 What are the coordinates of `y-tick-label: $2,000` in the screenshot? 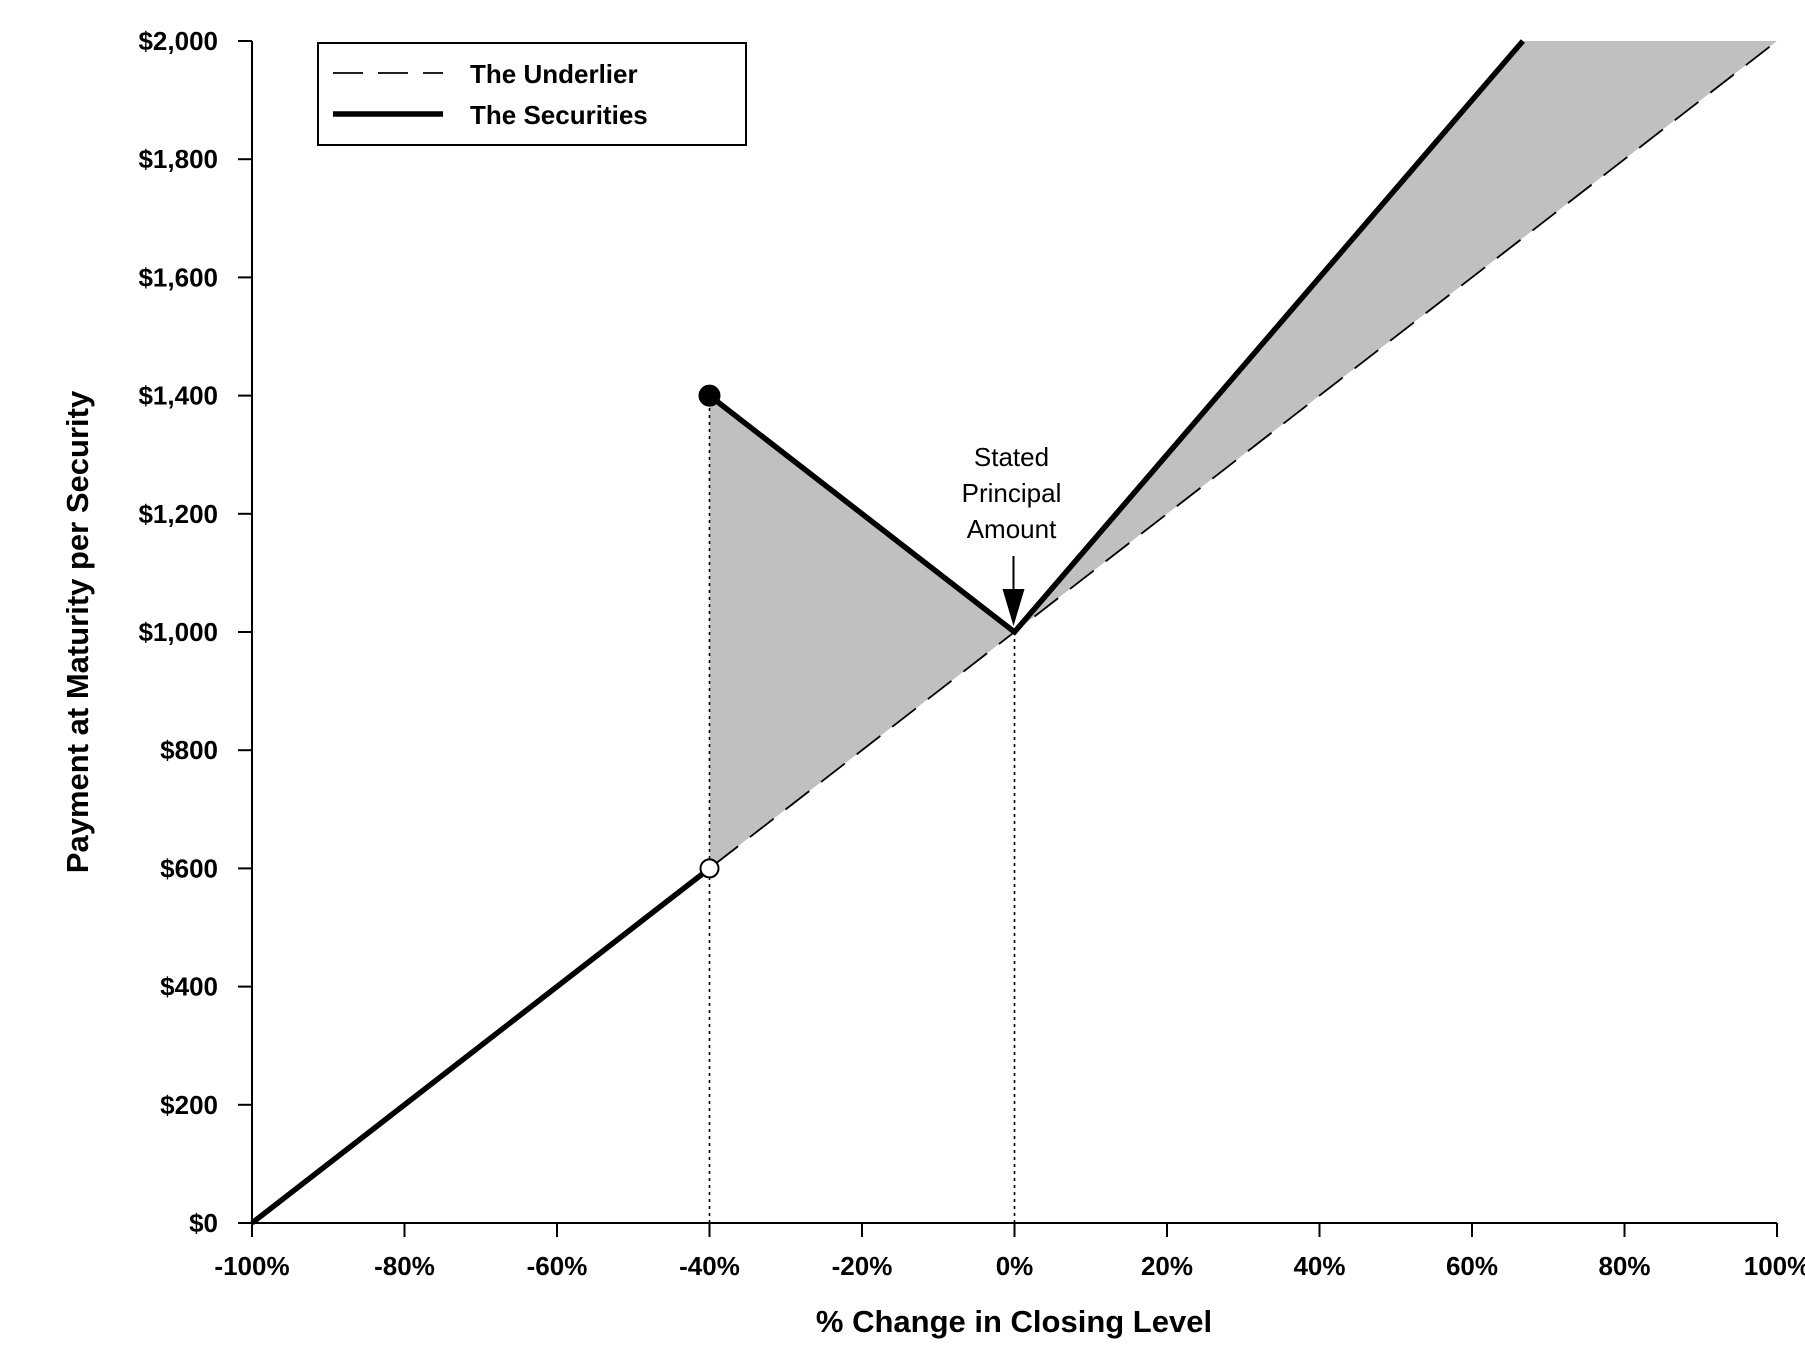 It's located at (178, 41).